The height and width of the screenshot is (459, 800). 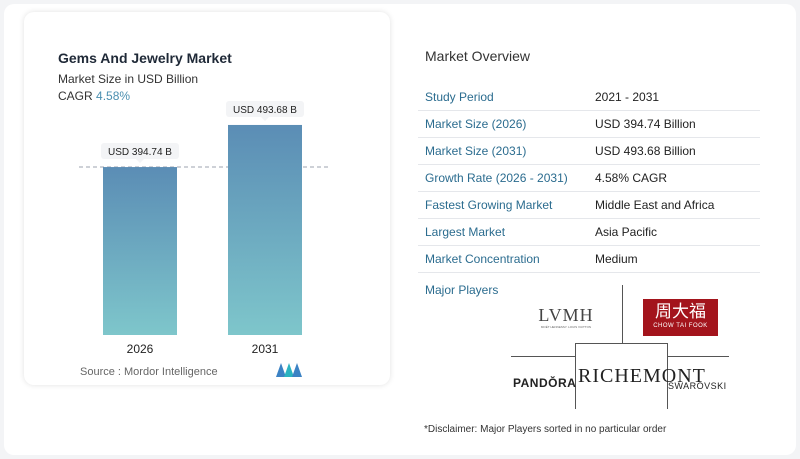 I want to click on divider-mid-top, so click(x=621, y=343).